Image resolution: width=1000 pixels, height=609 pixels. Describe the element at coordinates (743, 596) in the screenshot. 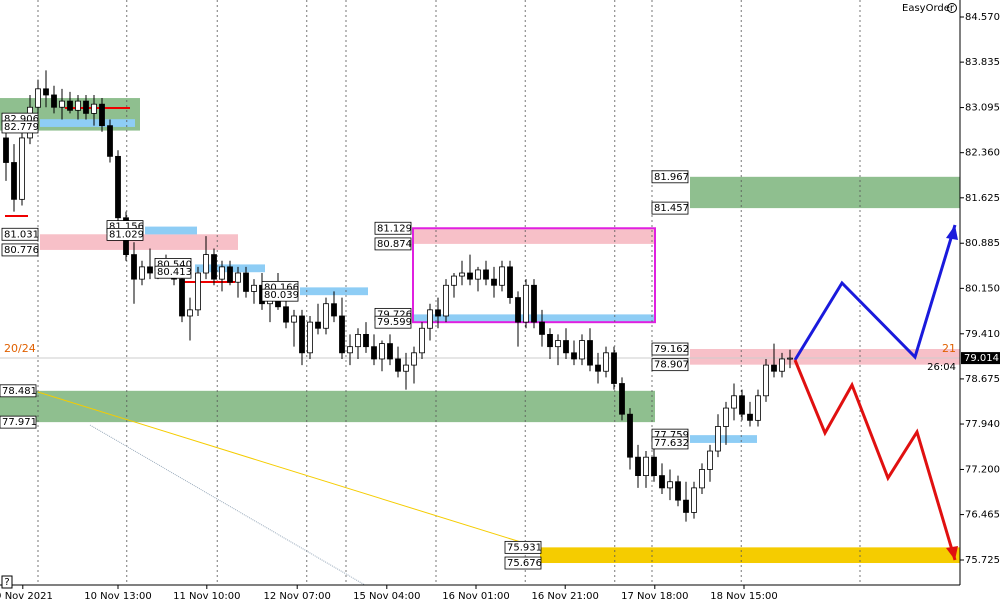

I see `x-tick-label: 18 Nov 15:00` at that location.